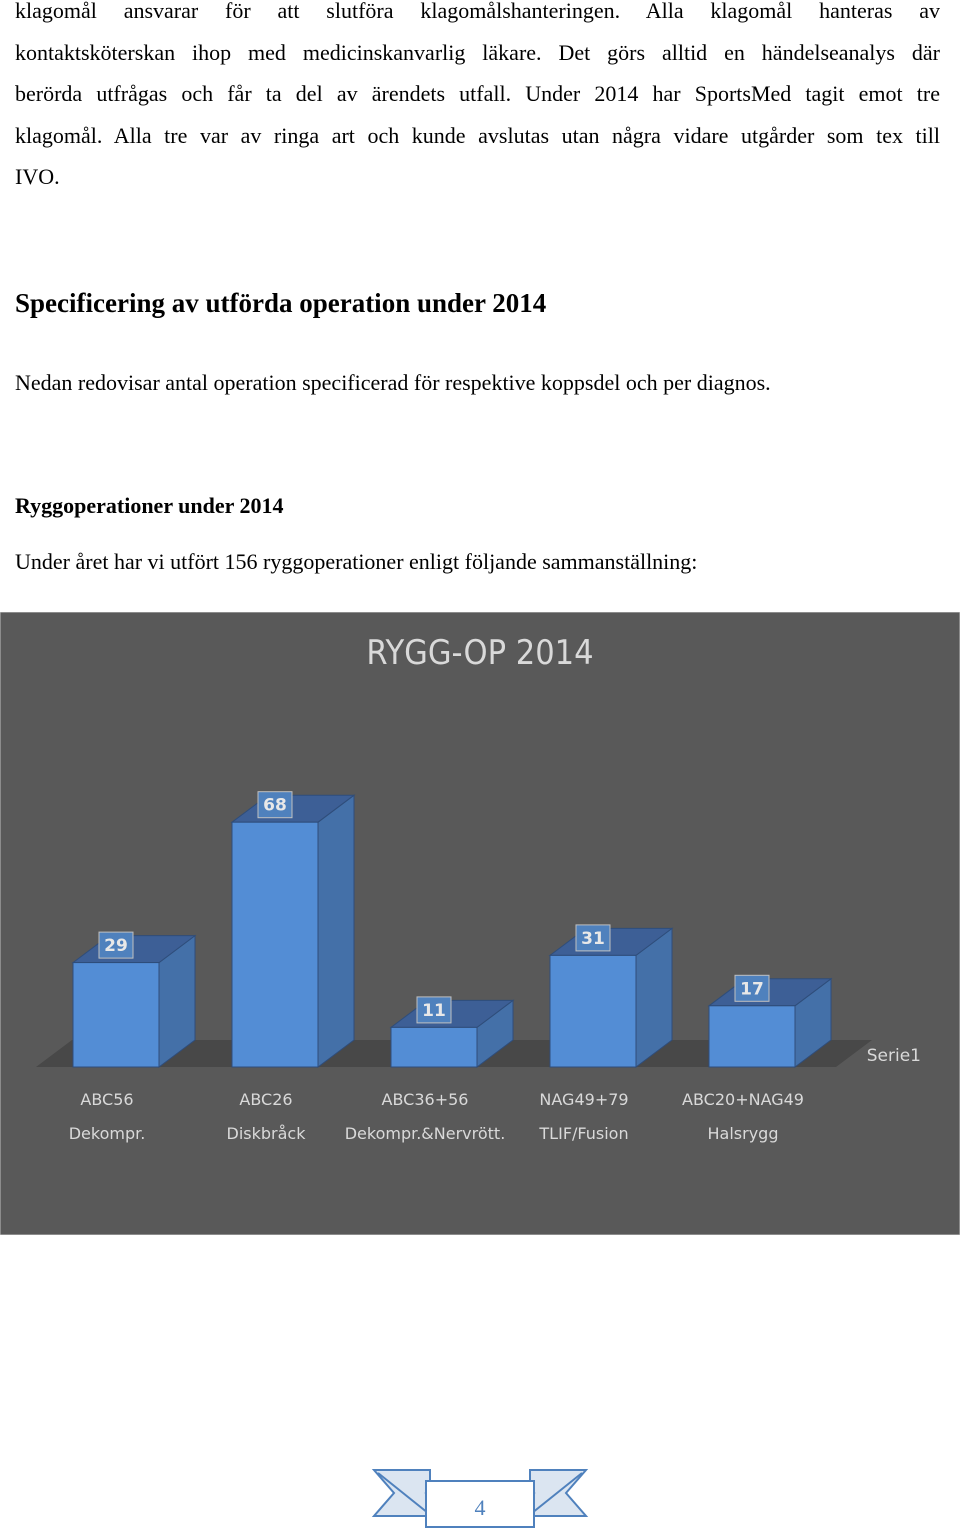 Image resolution: width=960 pixels, height=1529 pixels. I want to click on legend-entry: Serie1, so click(894, 1056).